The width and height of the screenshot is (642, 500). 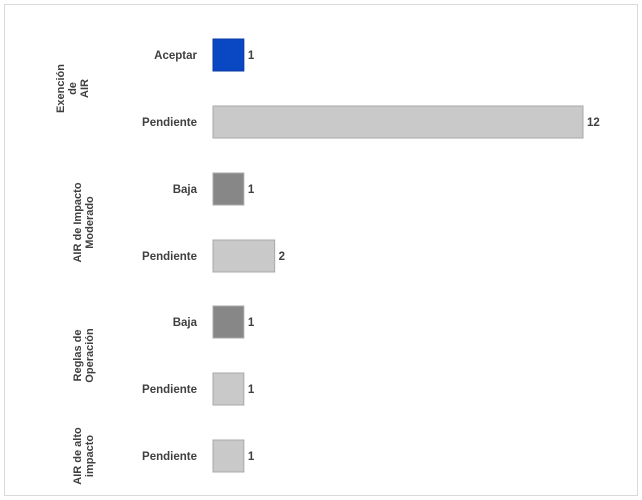 I want to click on value-label: 12, so click(x=593, y=123).